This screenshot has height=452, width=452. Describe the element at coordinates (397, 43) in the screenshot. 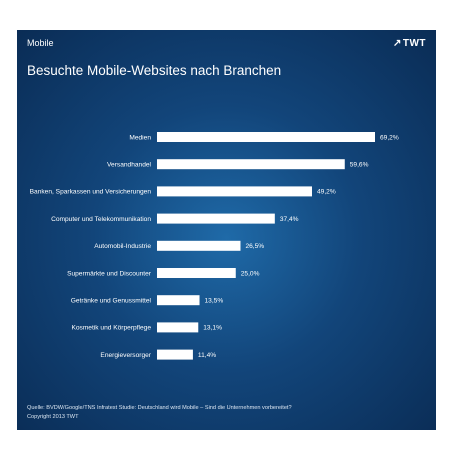

I see `arrow-icon: ↗` at that location.